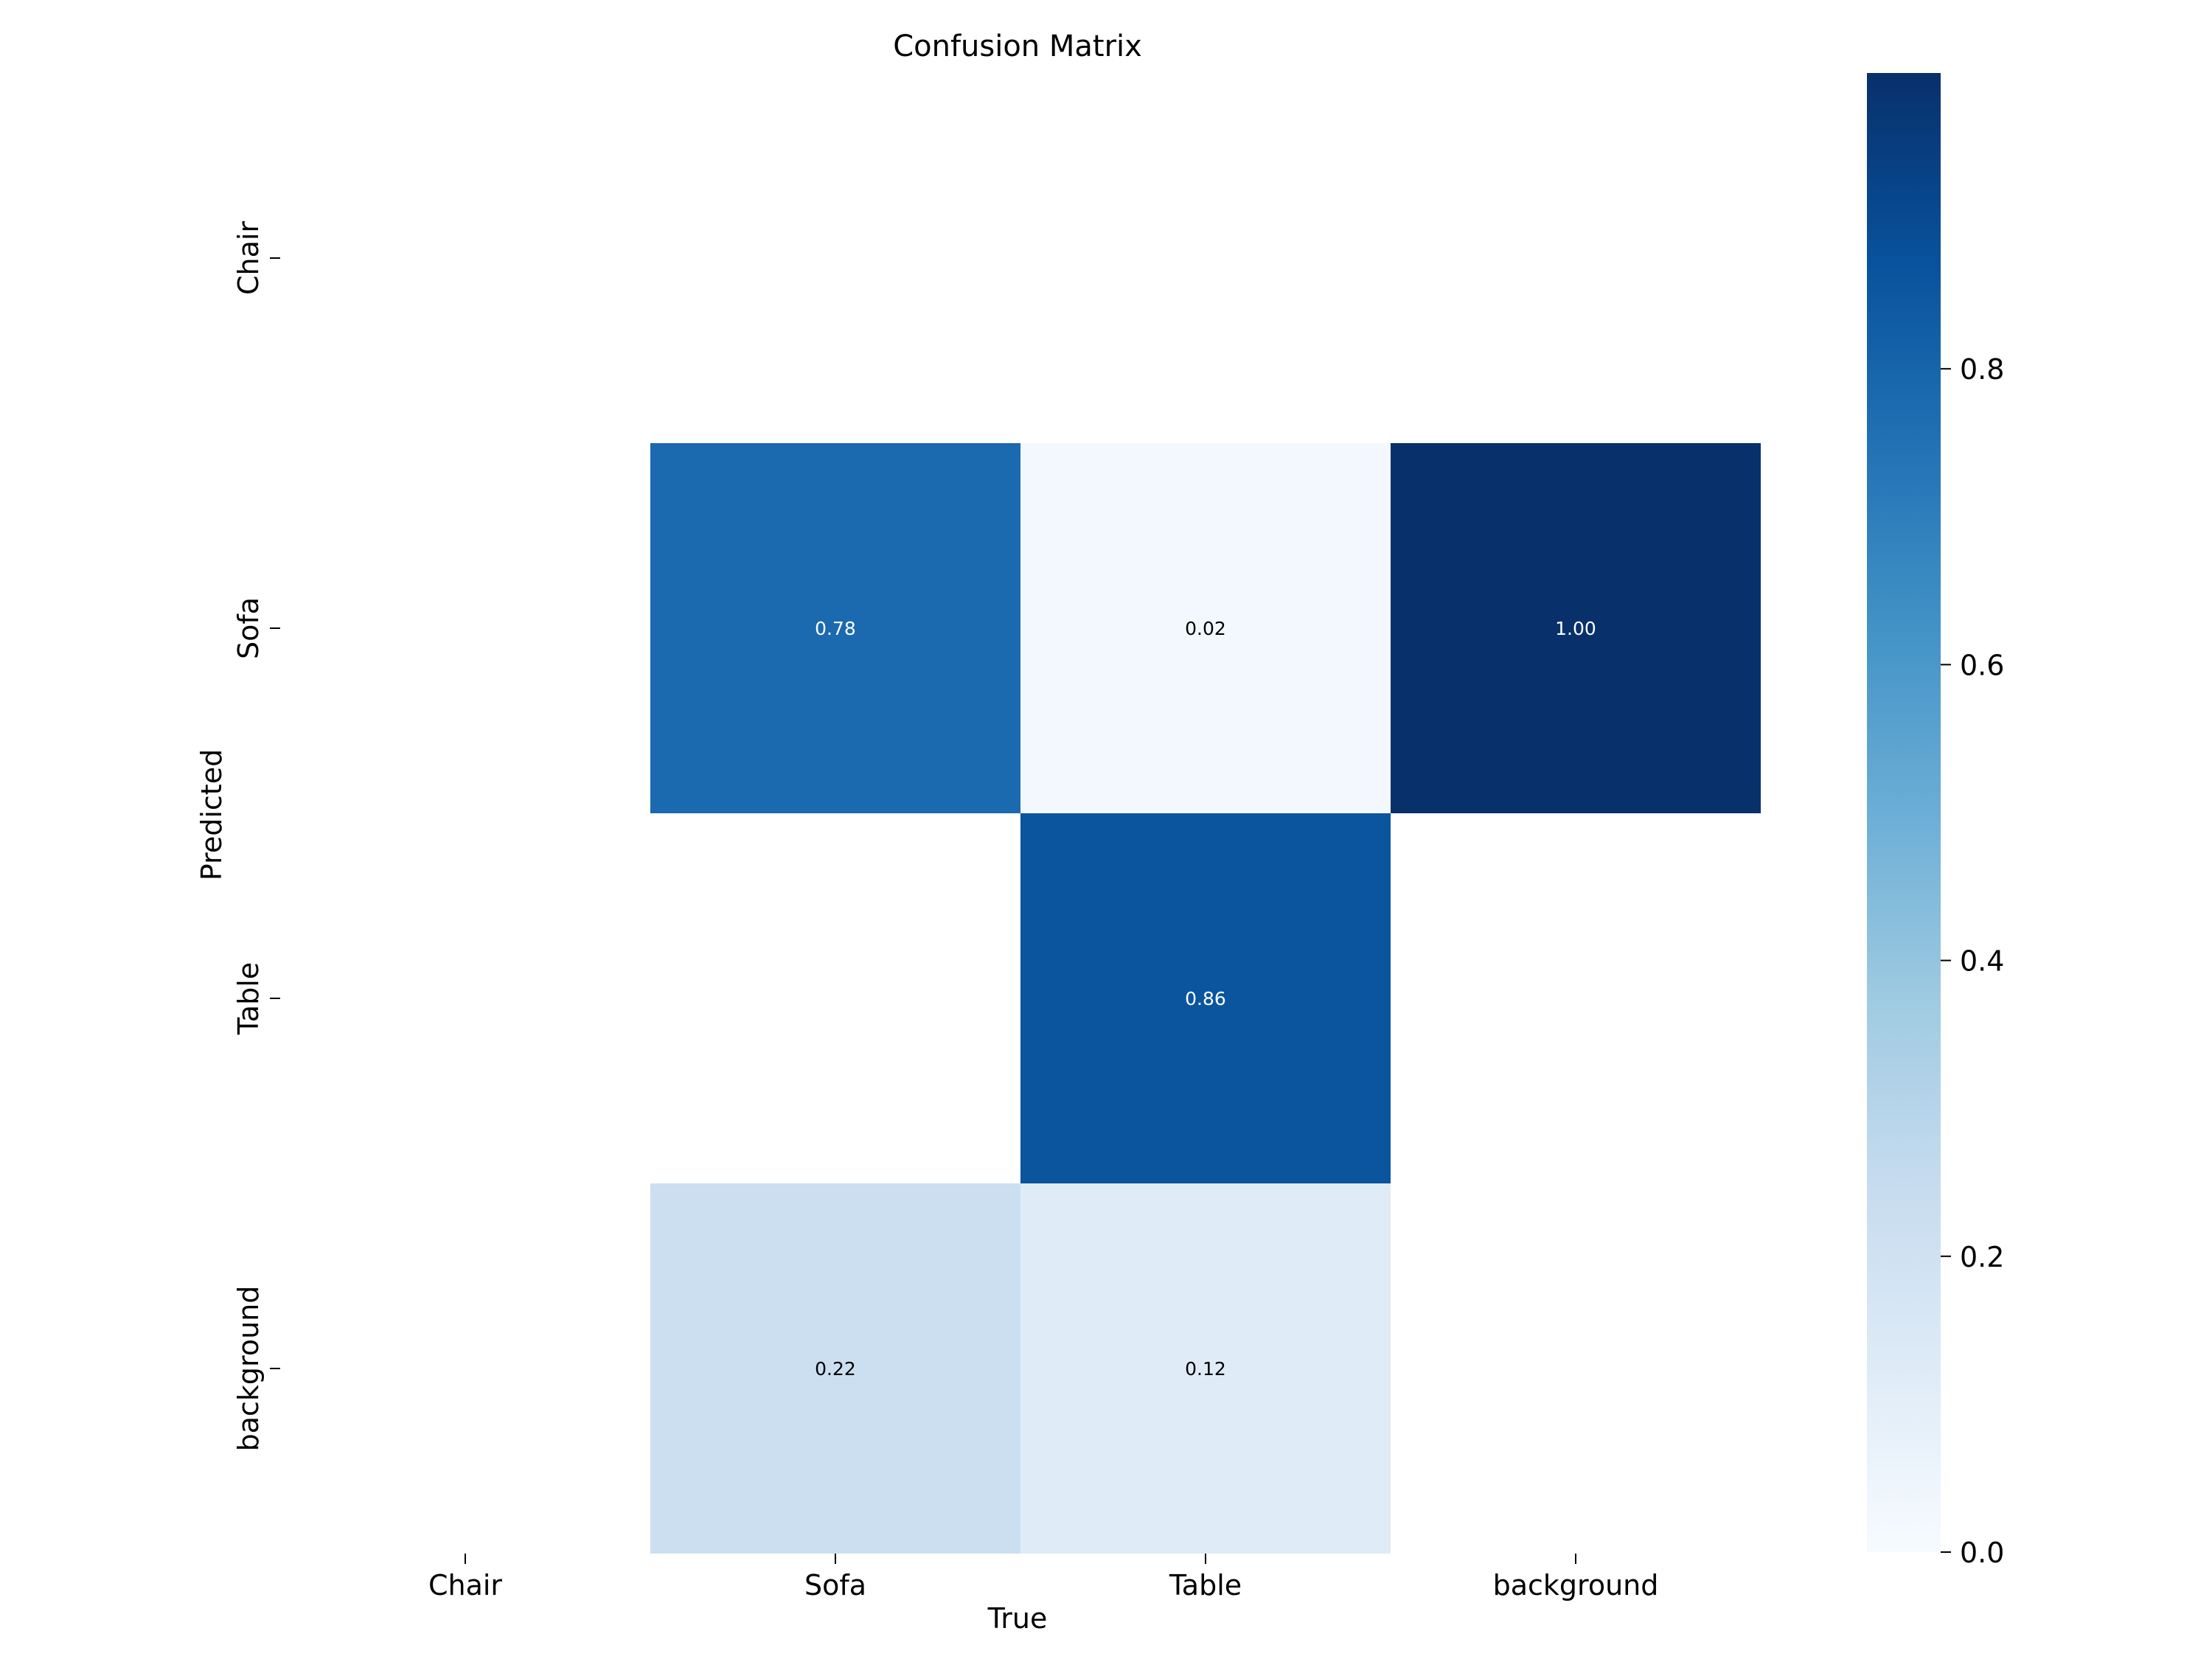 Image resolution: width=2212 pixels, height=1659 pixels. What do you see at coordinates (1982, 961) in the screenshot?
I see `colorbar-tick-label: 0.4` at bounding box center [1982, 961].